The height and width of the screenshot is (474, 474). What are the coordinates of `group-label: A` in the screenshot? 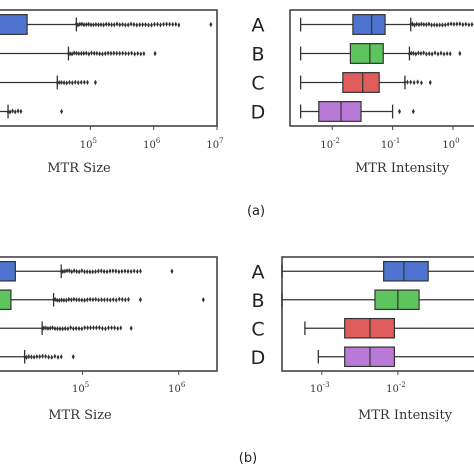 It's located at (258, 26).